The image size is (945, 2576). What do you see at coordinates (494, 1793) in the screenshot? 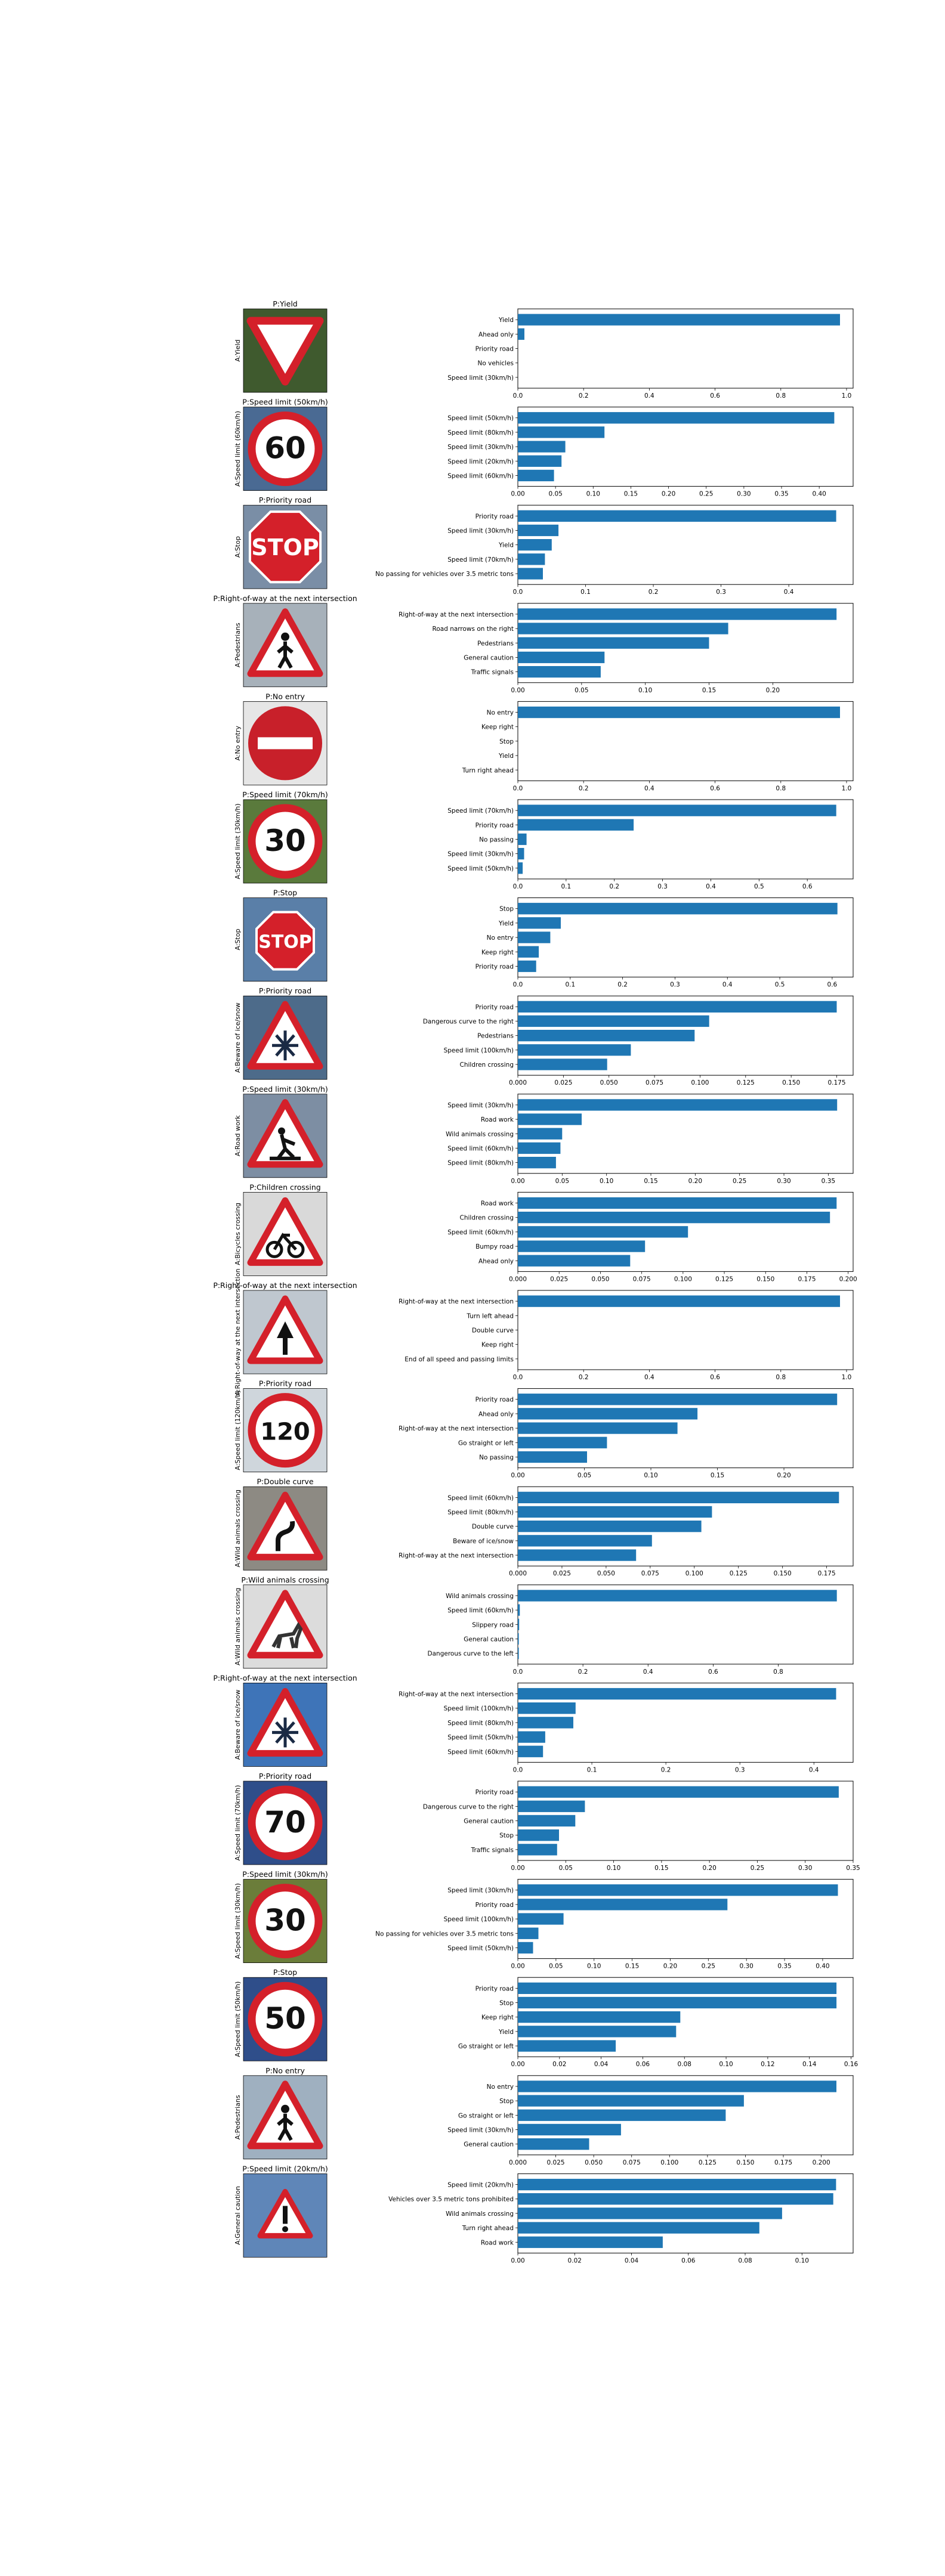
I see `ytick-label: Priority road` at bounding box center [494, 1793].